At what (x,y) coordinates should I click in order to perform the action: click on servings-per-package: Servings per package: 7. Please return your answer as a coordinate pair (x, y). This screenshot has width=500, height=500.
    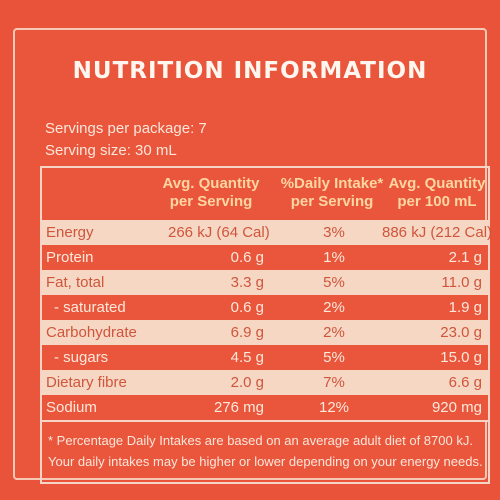
    Looking at the image, I should click on (126, 128).